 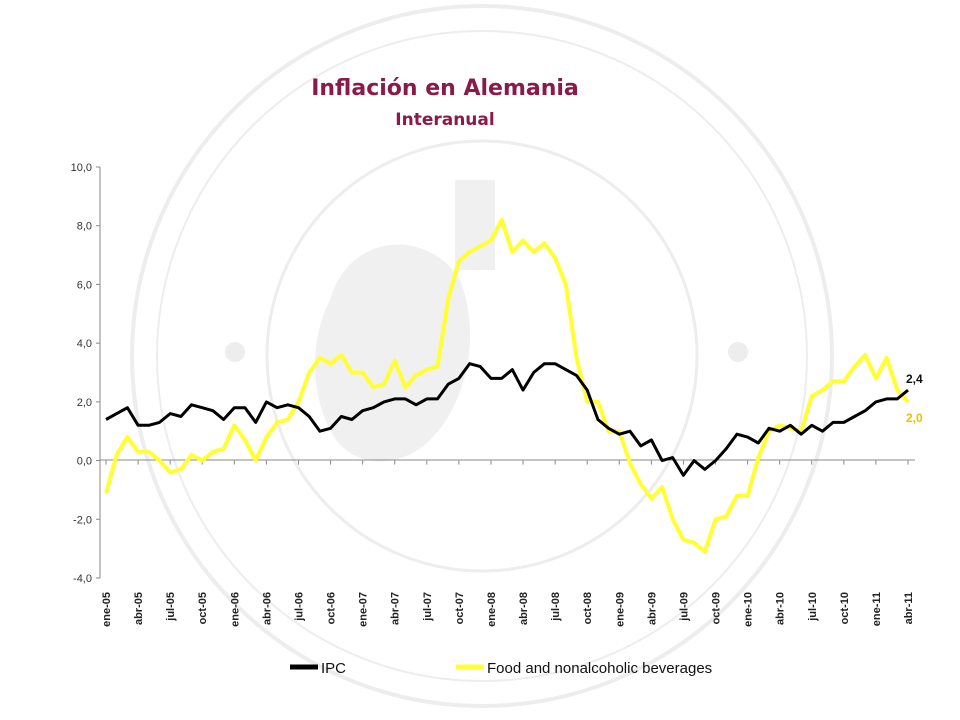 What do you see at coordinates (396, 608) in the screenshot?
I see `x-tick-label: abr-07` at bounding box center [396, 608].